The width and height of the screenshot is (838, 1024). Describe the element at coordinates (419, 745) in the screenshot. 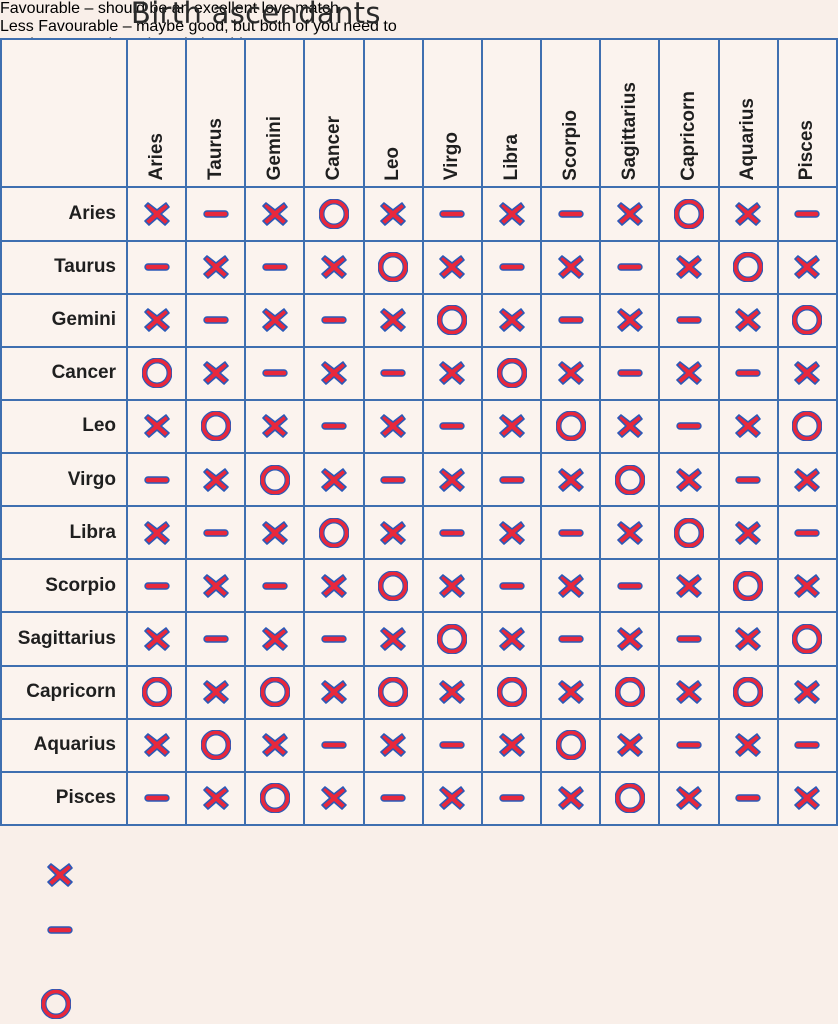

I see `table-row: Aquarius` at that location.